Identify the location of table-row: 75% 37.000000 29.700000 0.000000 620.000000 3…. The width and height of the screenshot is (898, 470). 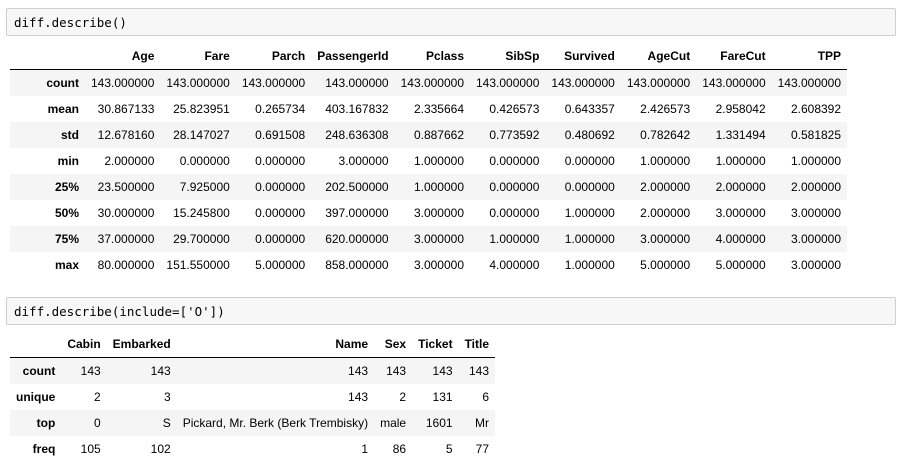
(429, 239).